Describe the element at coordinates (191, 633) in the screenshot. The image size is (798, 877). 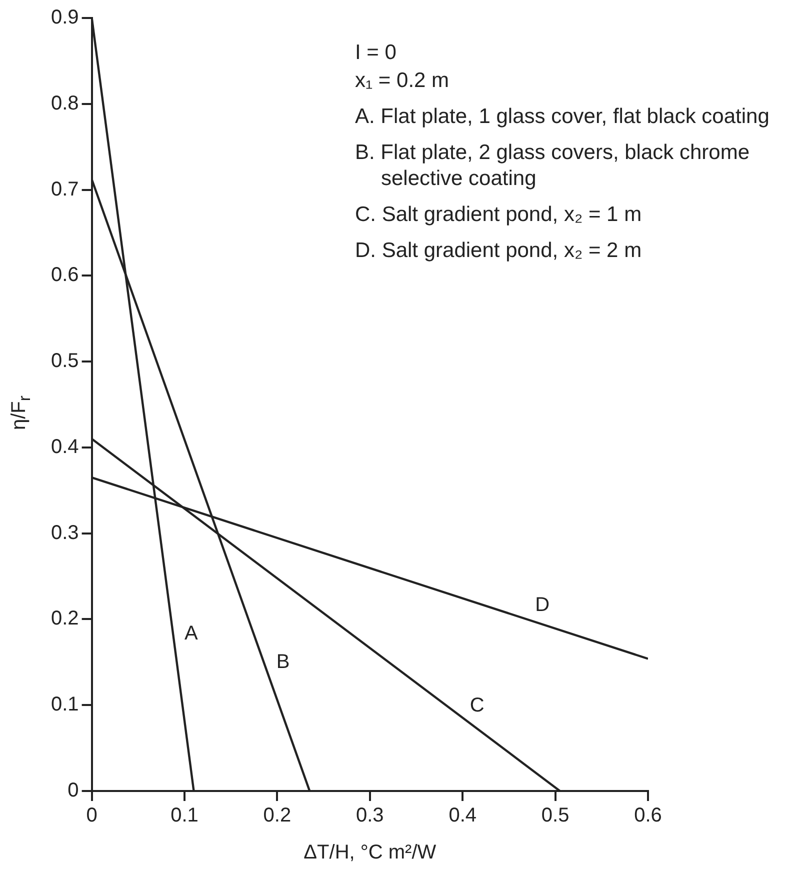
I see `series-label: A` at that location.